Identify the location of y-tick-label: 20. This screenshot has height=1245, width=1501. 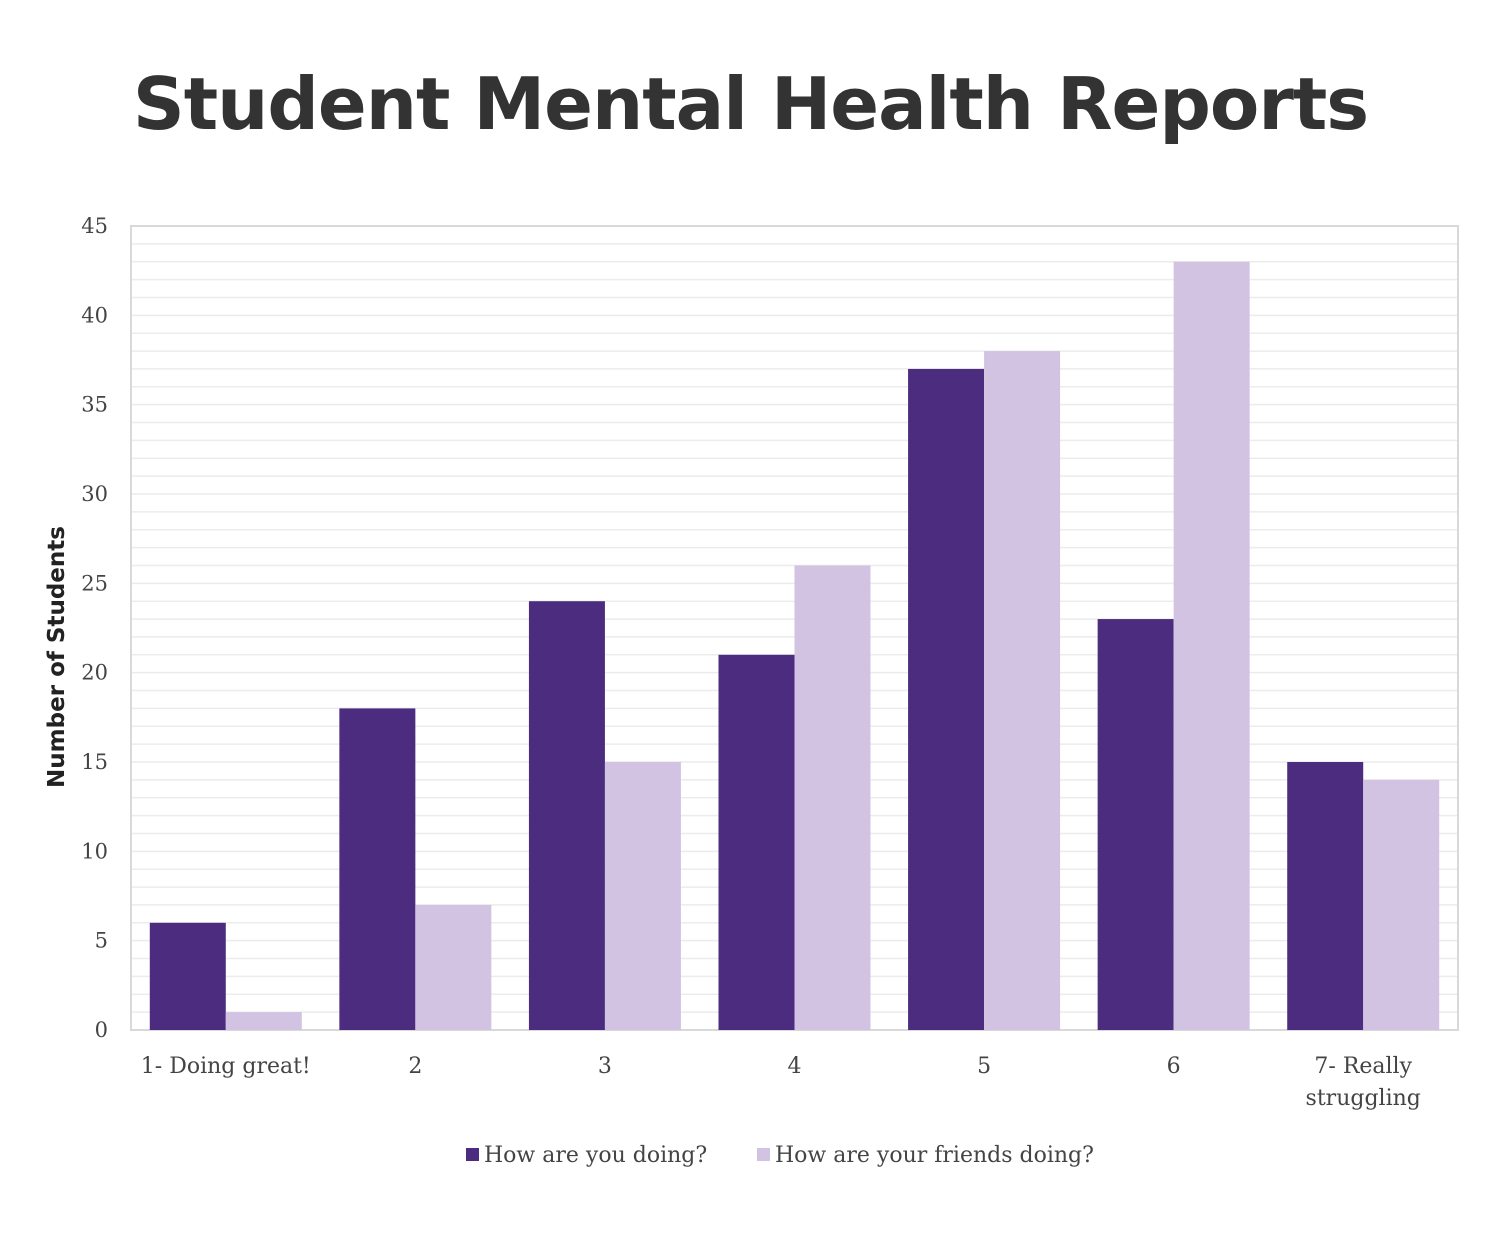
(94, 673).